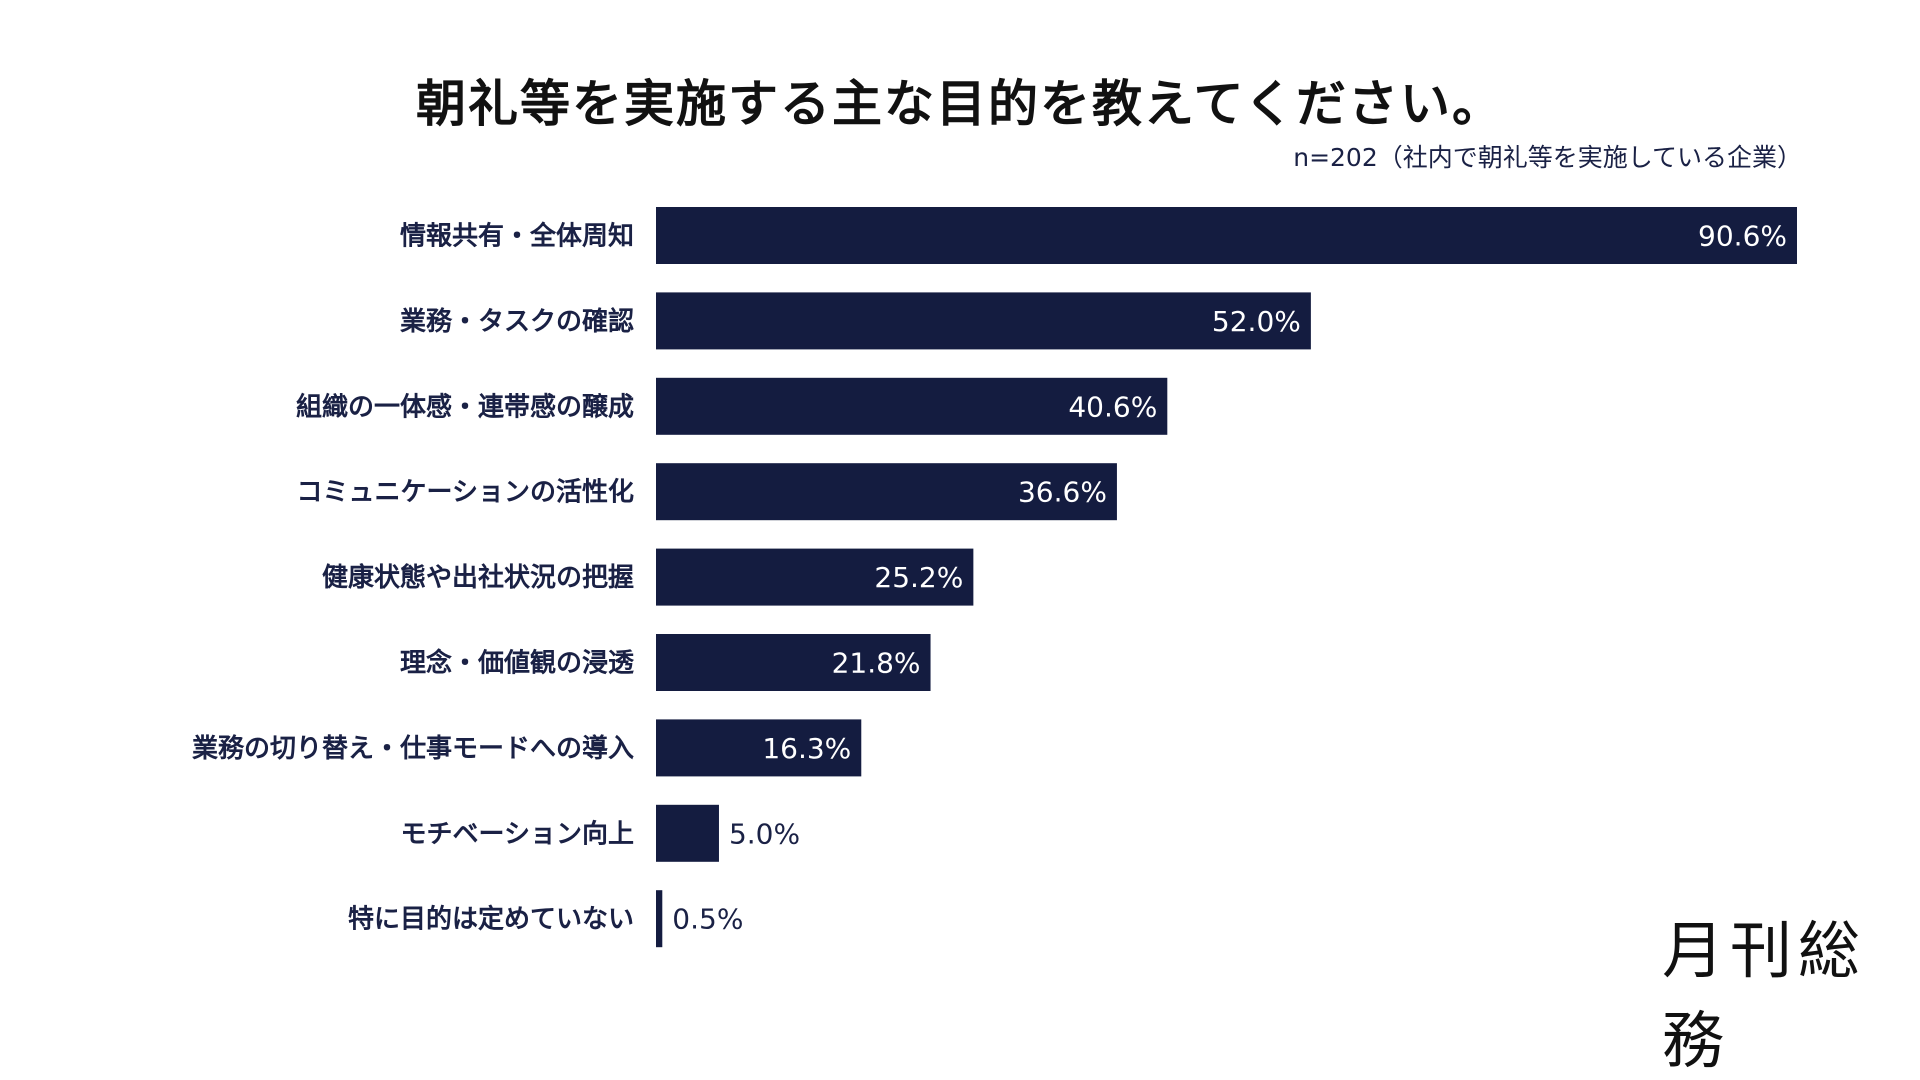 The height and width of the screenshot is (1080, 1920). Describe the element at coordinates (876, 663) in the screenshot. I see `data-label: 21.8%` at that location.